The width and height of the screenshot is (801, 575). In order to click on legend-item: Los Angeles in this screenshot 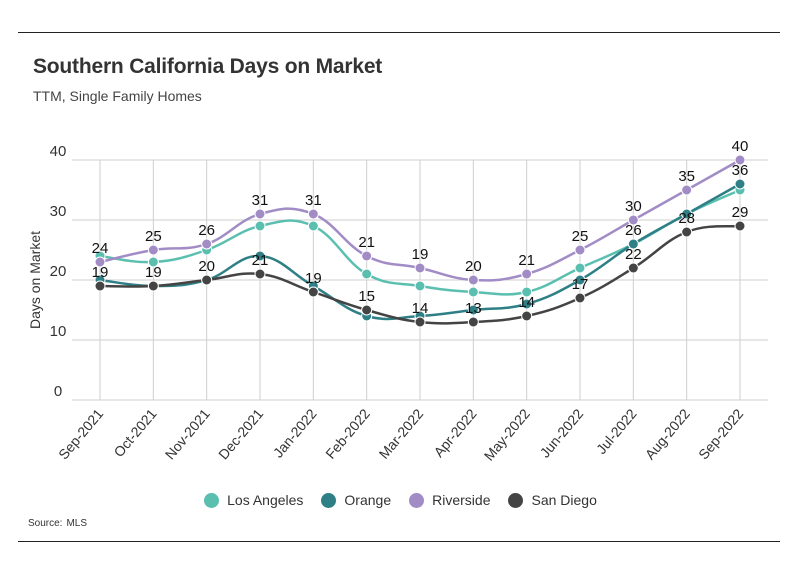, I will do `click(253, 500)`.